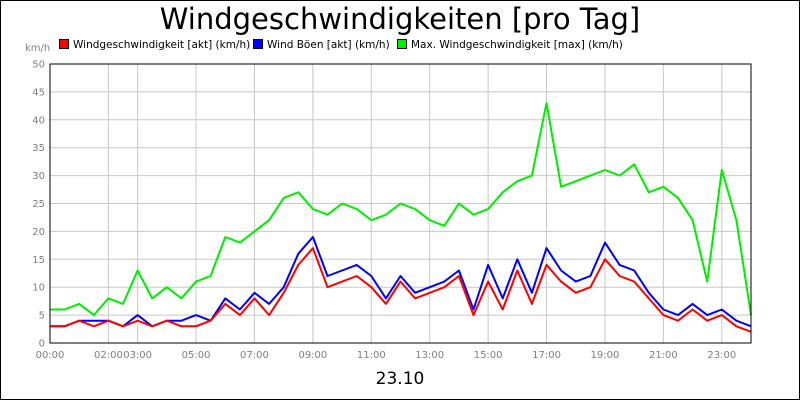 This screenshot has height=400, width=800. What do you see at coordinates (402, 44) in the screenshot?
I see `legend-swatch-max-speed` at bounding box center [402, 44].